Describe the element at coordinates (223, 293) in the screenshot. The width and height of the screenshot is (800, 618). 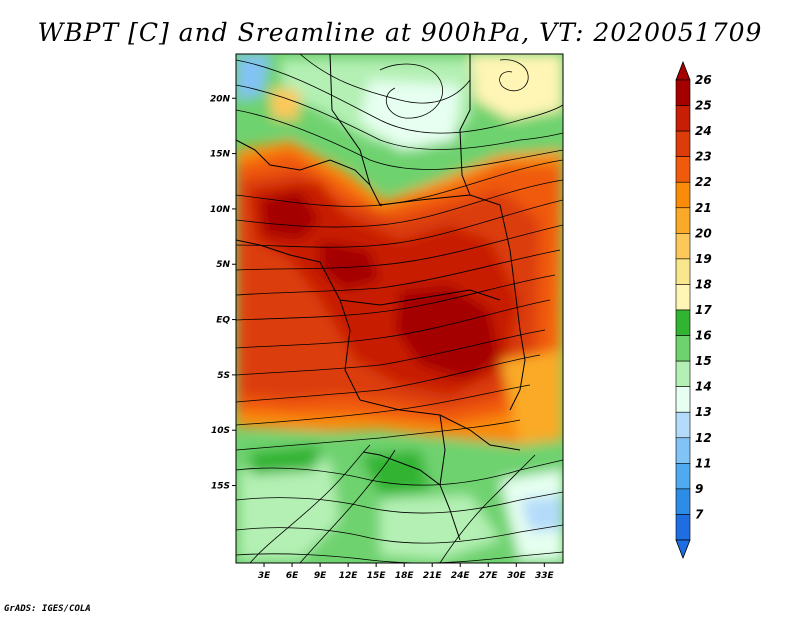
I see `latitude-axis: 20N 15N 10N 5N EQ 5S 10S 15S` at that location.